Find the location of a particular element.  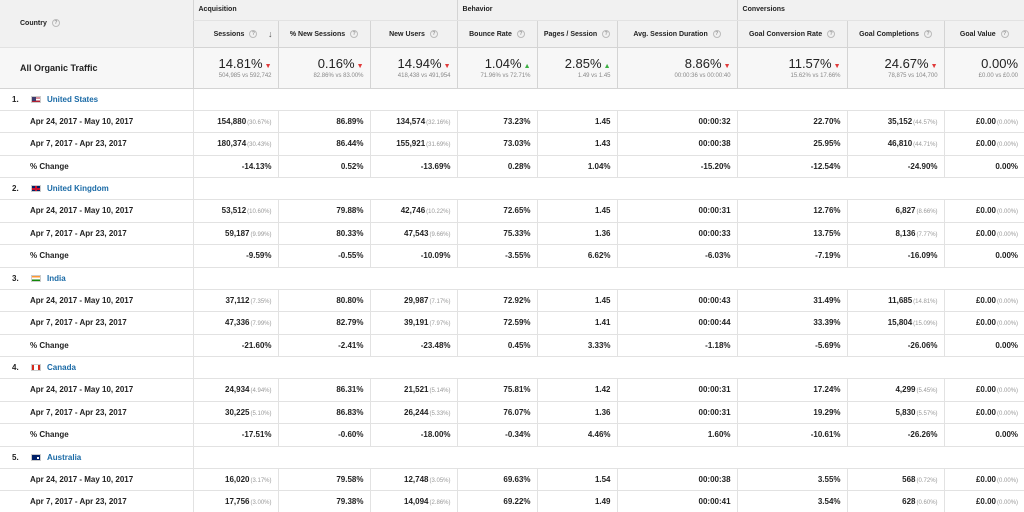

date-range-label: Apr 24, 2017 - May 10, 2017 is located at coordinates (96, 479).